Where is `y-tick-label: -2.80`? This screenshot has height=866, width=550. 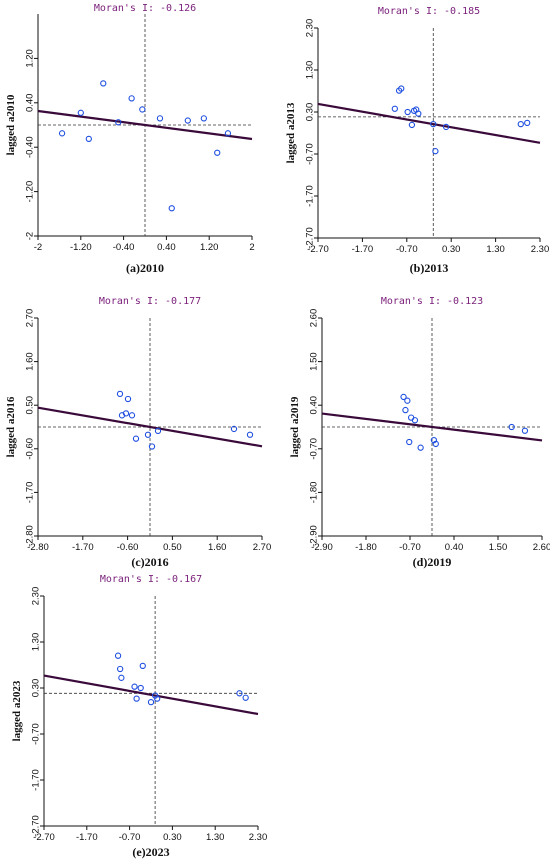
y-tick-label: -2.80 is located at coordinates (30, 536).